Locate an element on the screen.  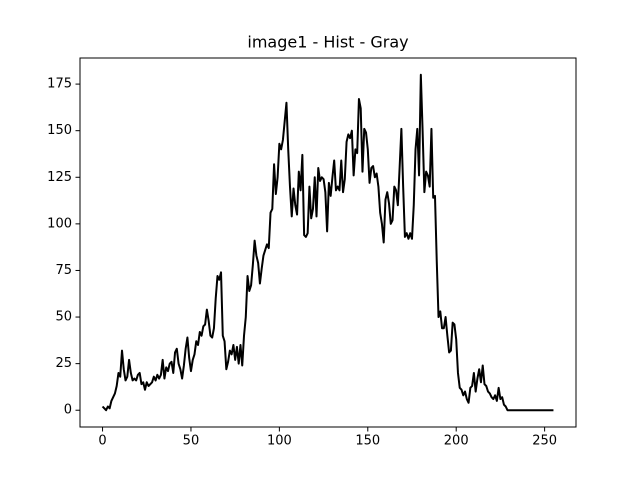
y-tick-label: 0 is located at coordinates (68, 410).